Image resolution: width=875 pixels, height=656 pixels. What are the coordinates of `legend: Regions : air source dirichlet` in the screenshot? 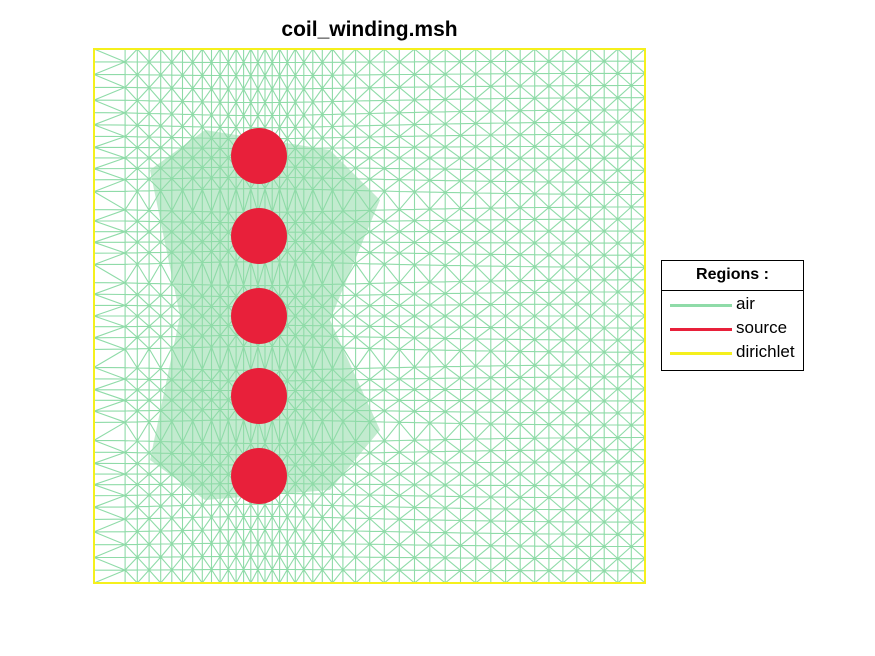 It's located at (732, 315).